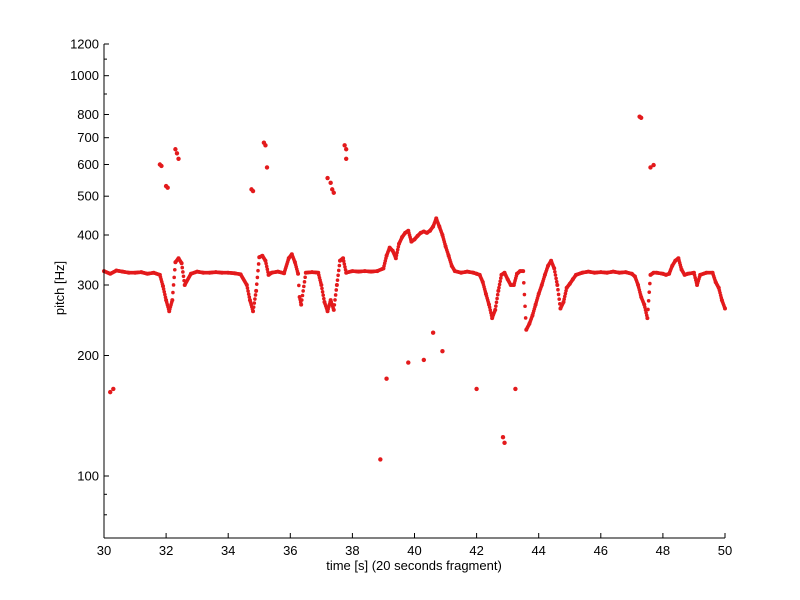 Image resolution: width=800 pixels, height=600 pixels. What do you see at coordinates (663, 550) in the screenshot?
I see `x-tick-label: 48` at bounding box center [663, 550].